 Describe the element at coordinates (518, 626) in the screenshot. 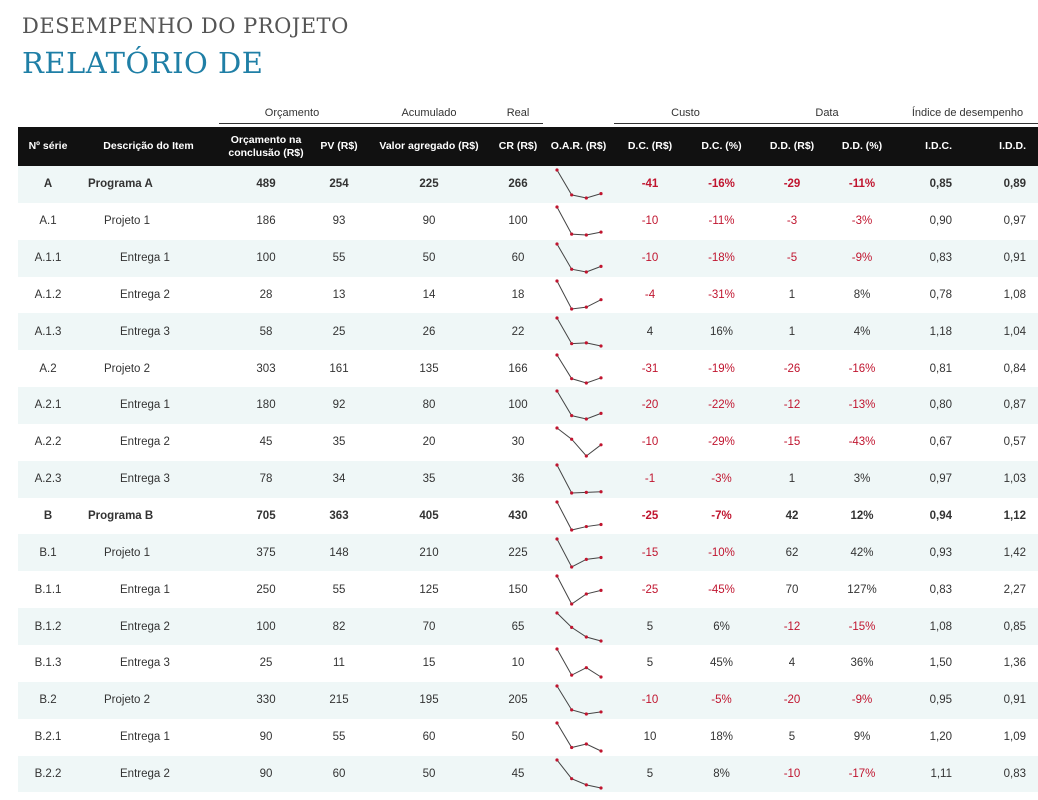

I see `cell-cr: 65` at that location.